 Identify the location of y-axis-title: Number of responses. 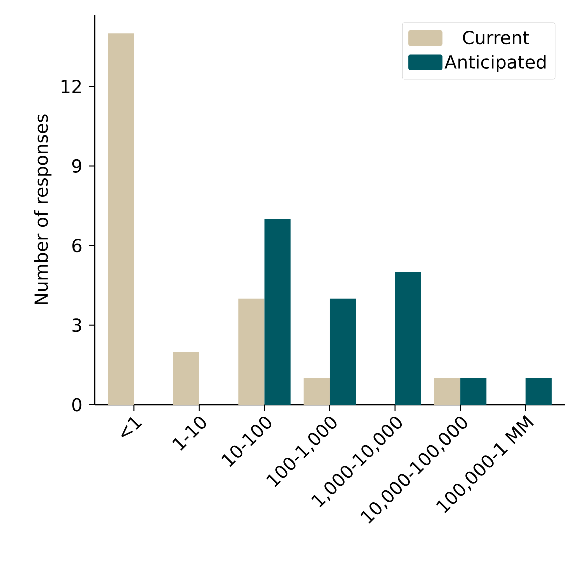
(43, 209).